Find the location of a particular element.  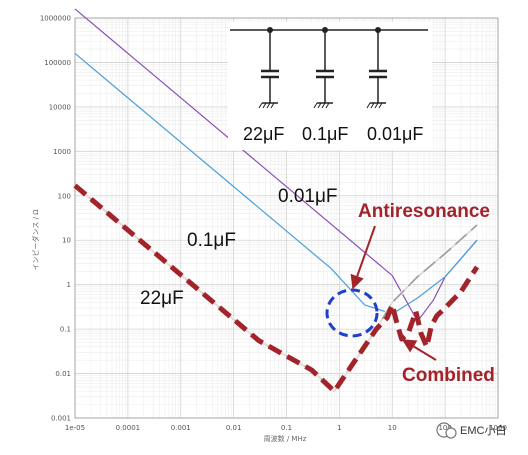

y-tick-label: 10 is located at coordinates (66, 241).